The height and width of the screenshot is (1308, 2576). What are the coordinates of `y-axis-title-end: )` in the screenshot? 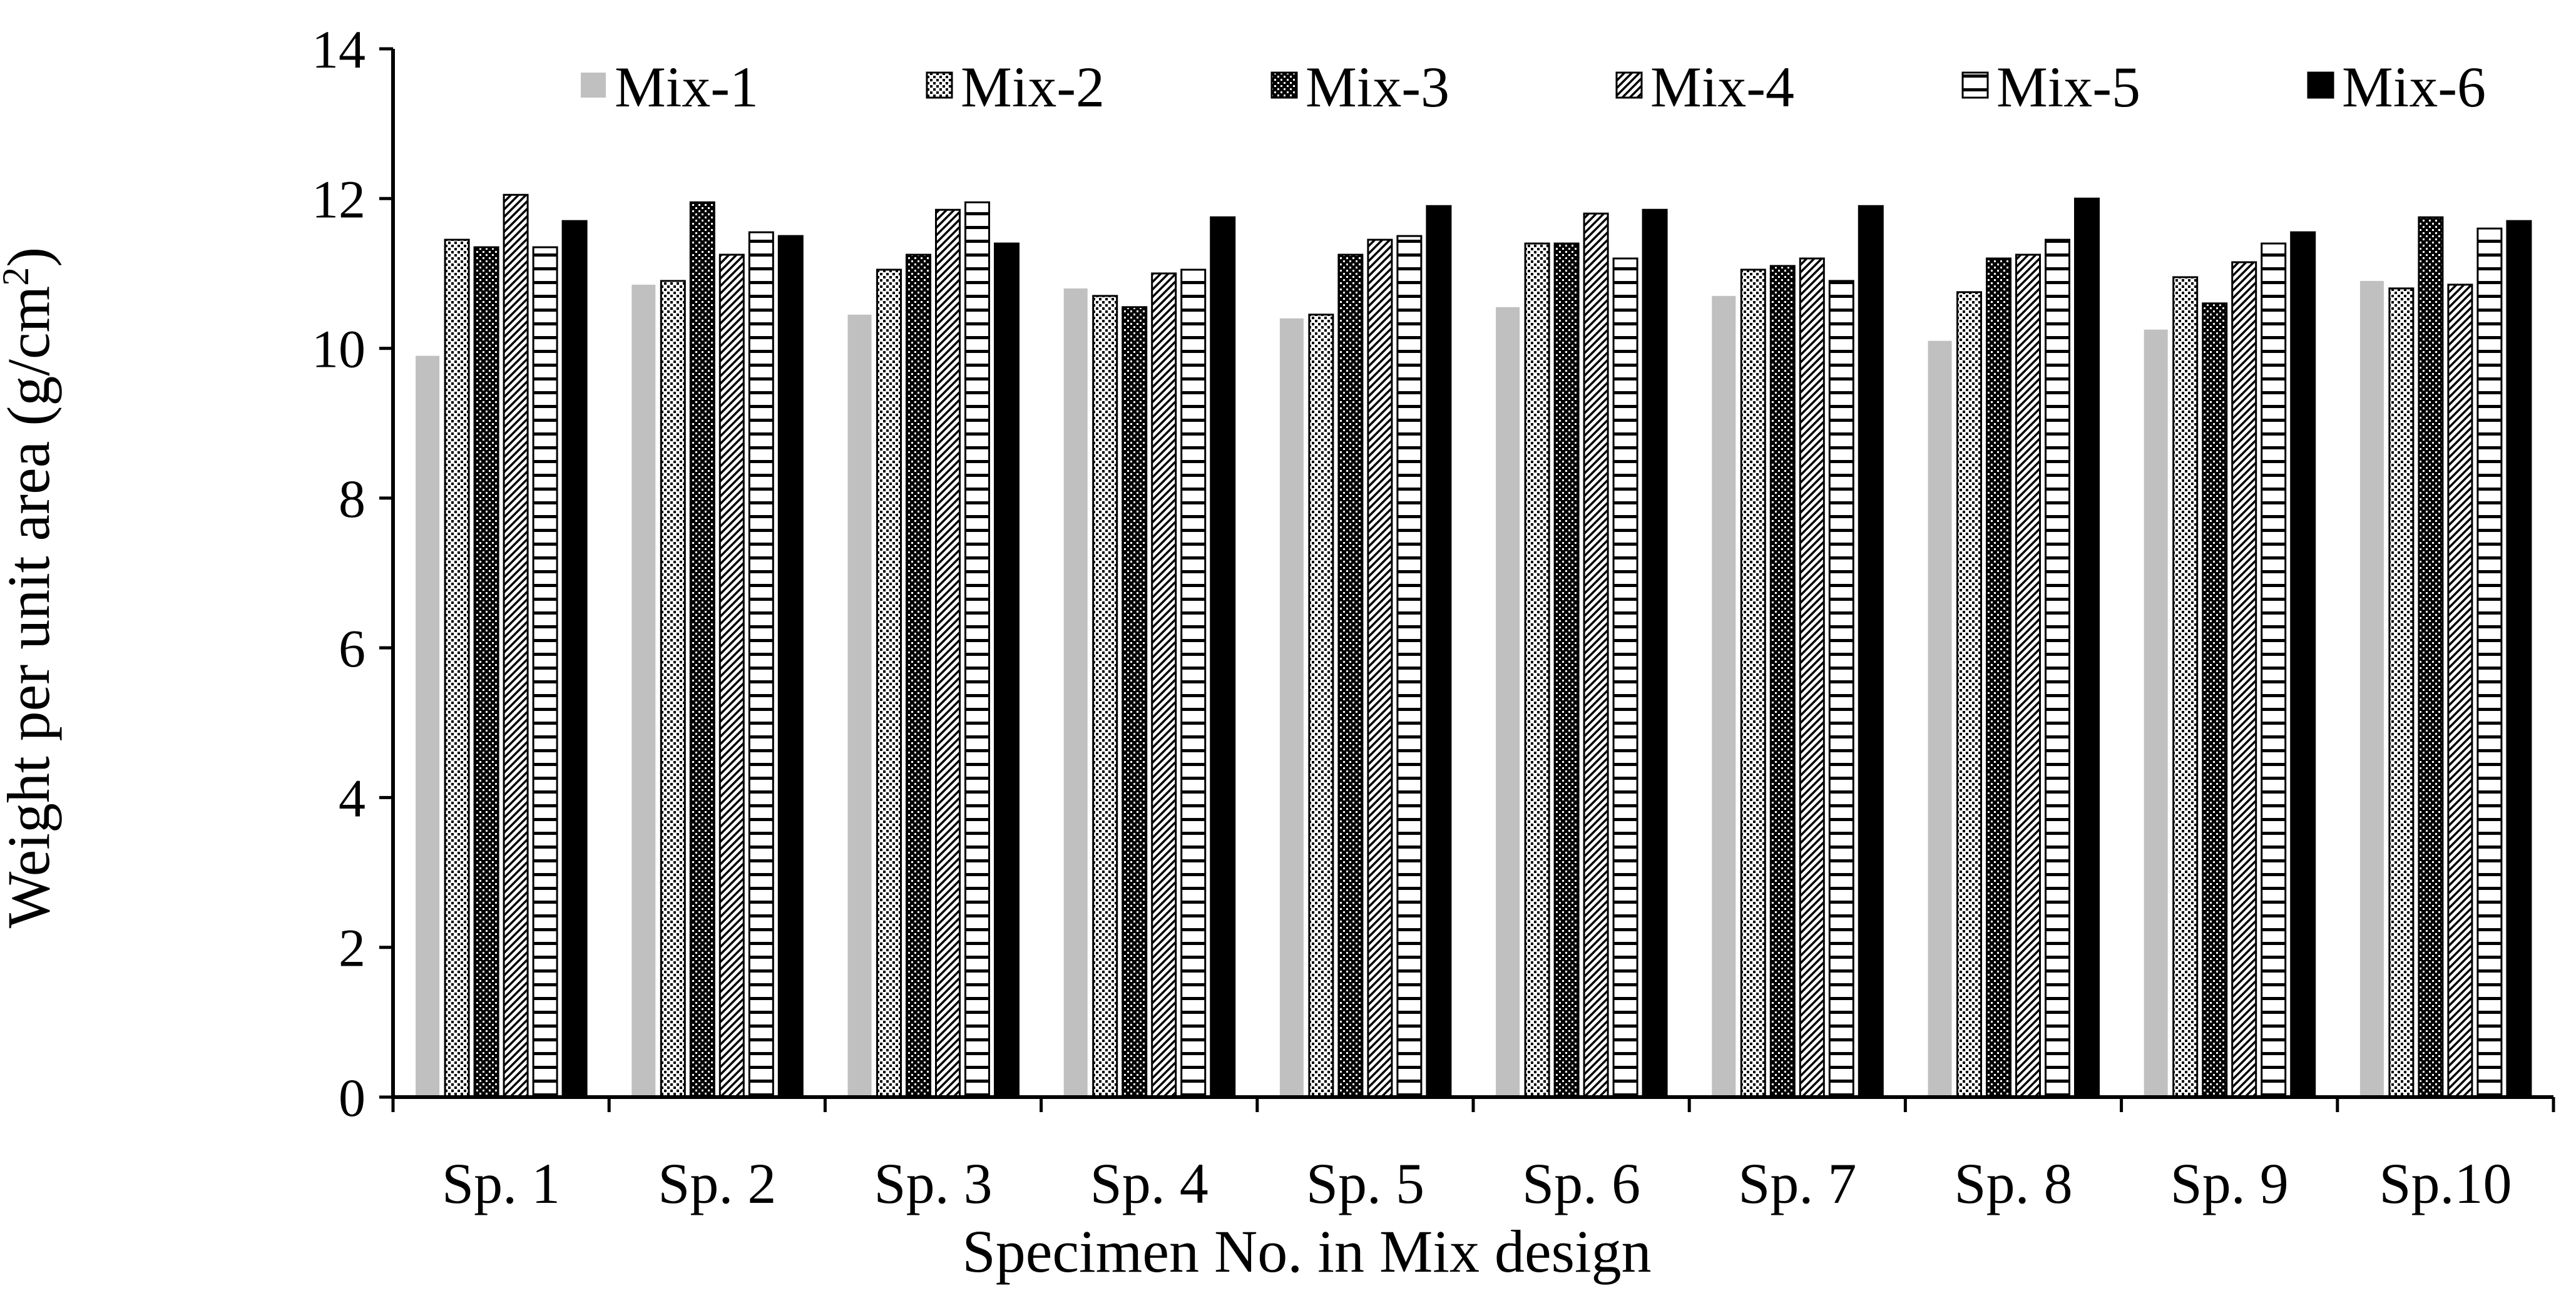 It's located at (31, 257).